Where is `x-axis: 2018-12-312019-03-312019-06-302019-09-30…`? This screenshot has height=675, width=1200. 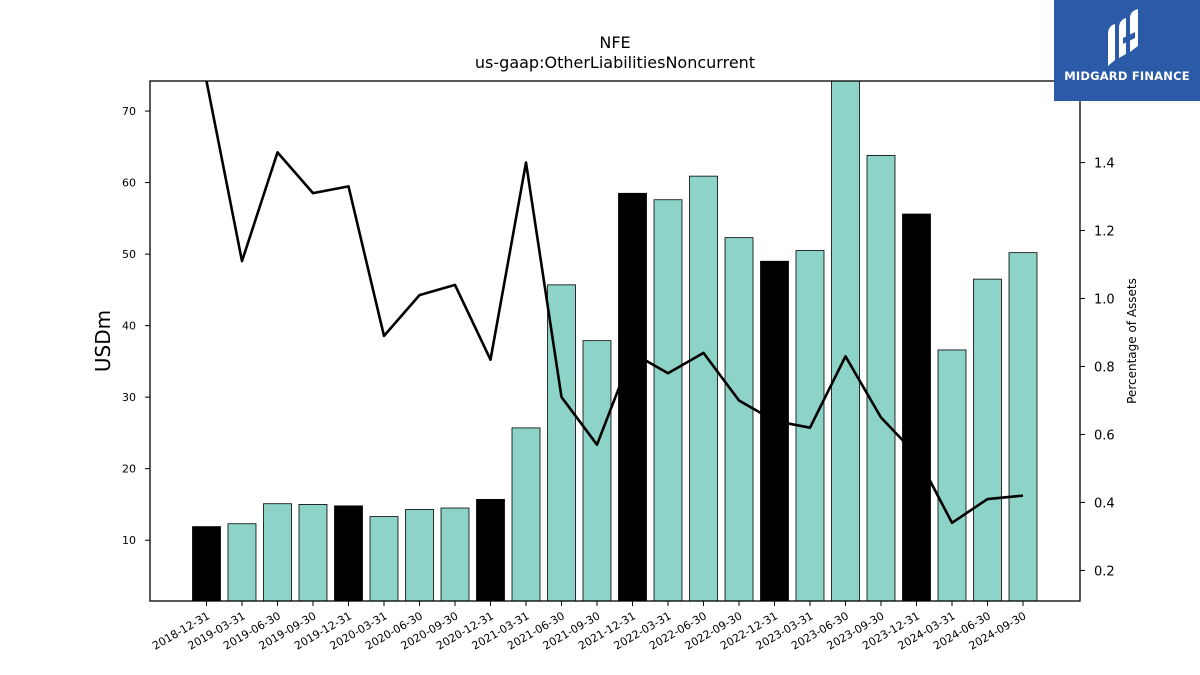 x-axis: 2018-12-312019-03-312019-06-302019-09-30… is located at coordinates (589, 627).